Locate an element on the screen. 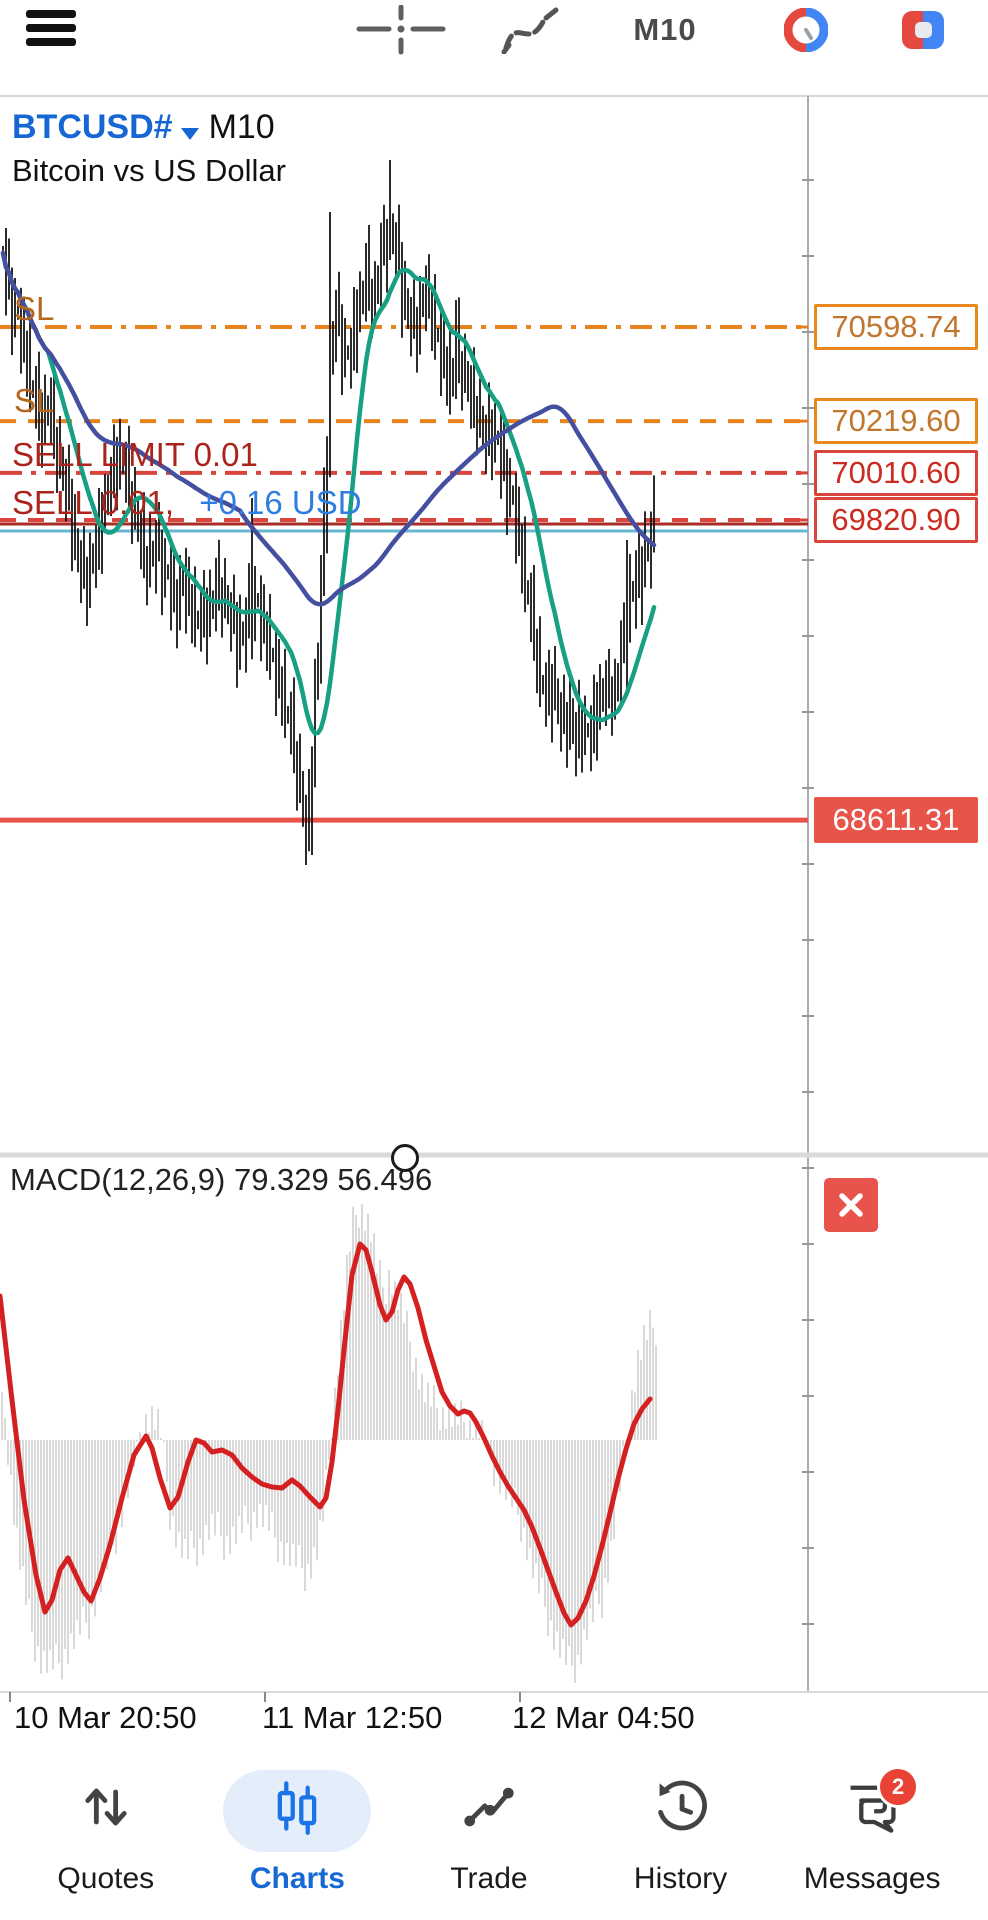 The image size is (988, 1920). symbol-name: BTCUSD# is located at coordinates (92, 127).